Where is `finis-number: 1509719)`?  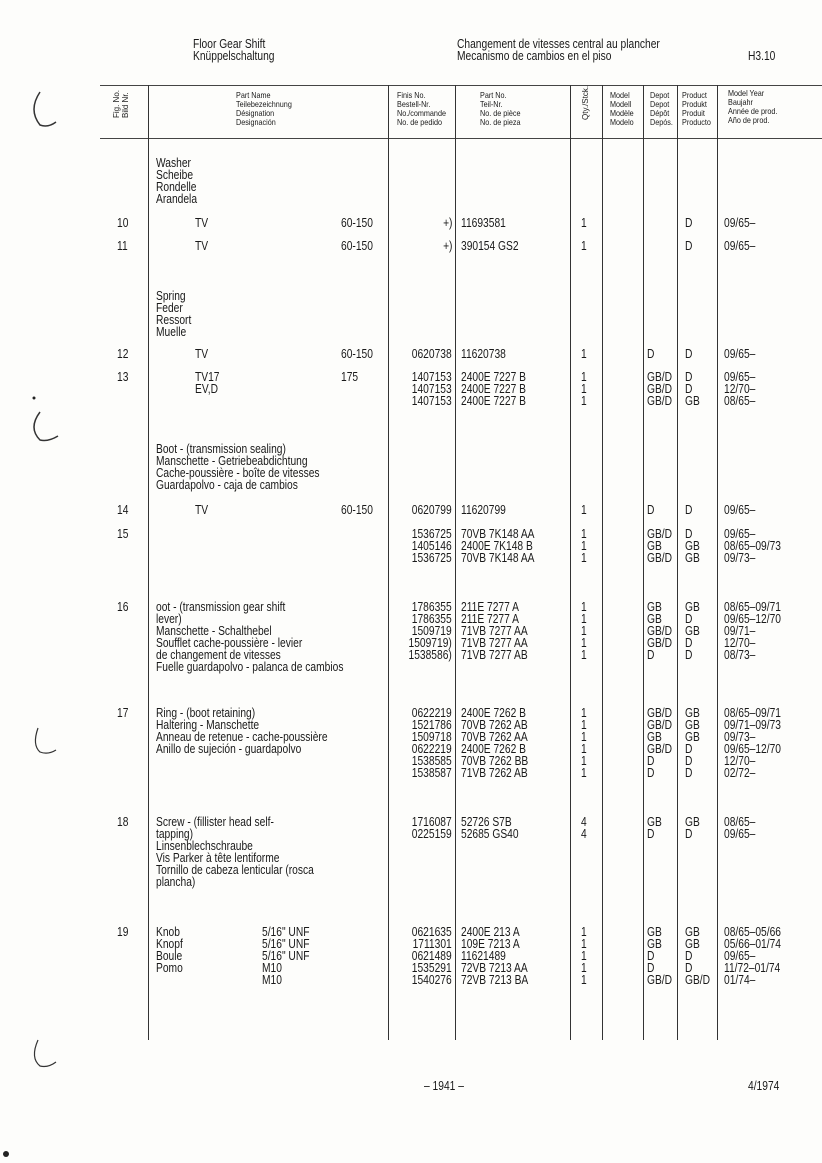
finis-number: 1509719) is located at coordinates (430, 643).